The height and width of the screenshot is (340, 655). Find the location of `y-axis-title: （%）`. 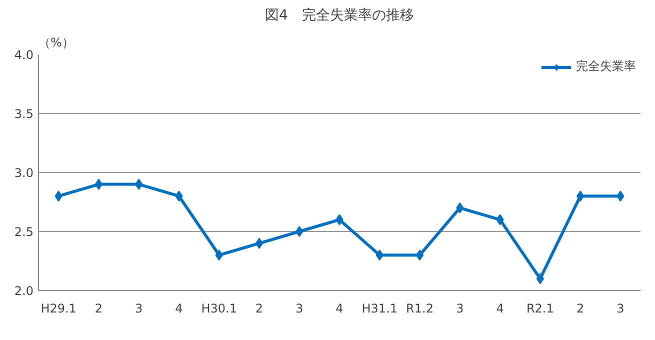

y-axis-title: （%） is located at coordinates (56, 43).